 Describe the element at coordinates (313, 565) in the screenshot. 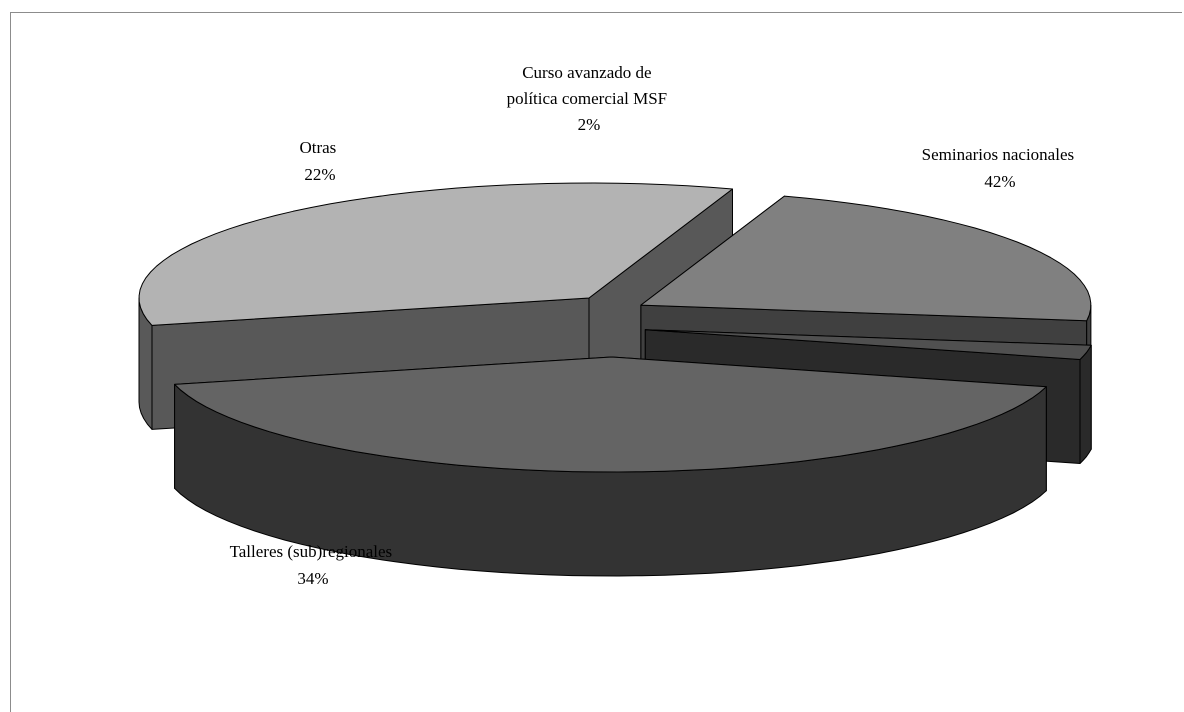

I see `slice-label-talleres: Talleres (sub)regionales 34%` at that location.